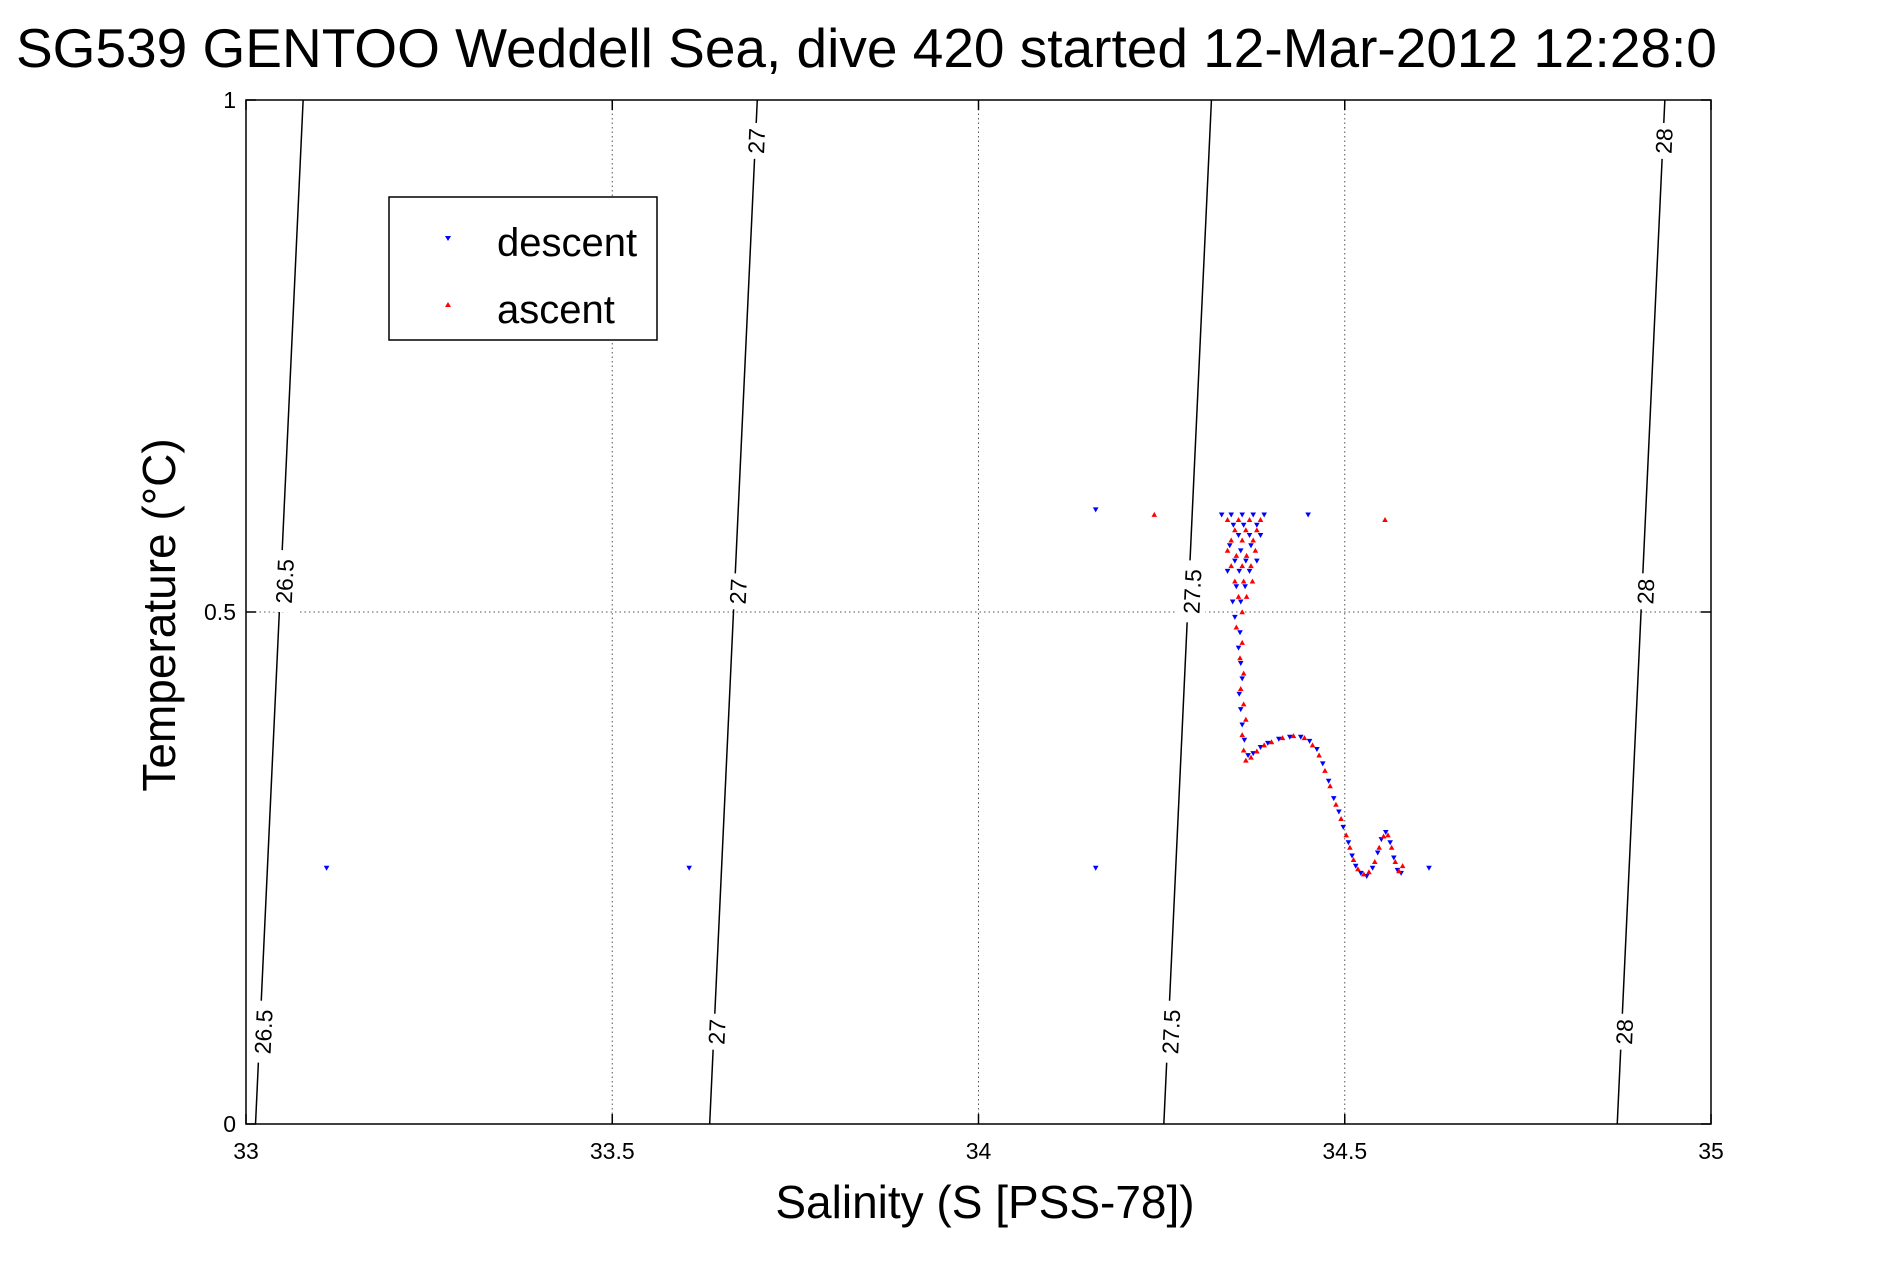 The width and height of the screenshot is (1891, 1262). I want to click on x-tick-label: 35, so click(1711, 1151).